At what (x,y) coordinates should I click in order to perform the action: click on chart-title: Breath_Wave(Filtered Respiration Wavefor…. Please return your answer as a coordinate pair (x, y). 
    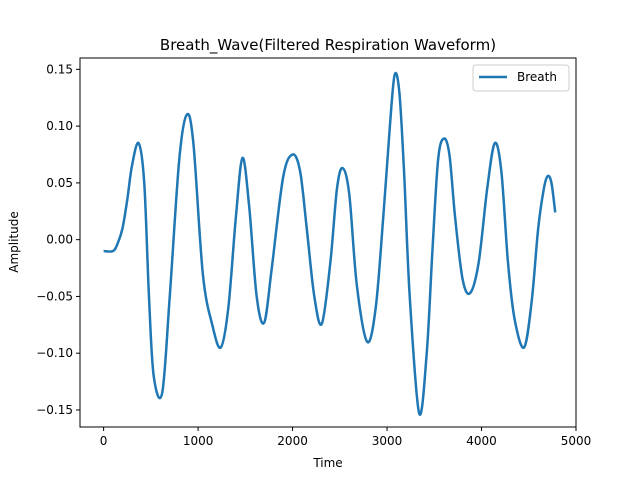
    Looking at the image, I should click on (328, 45).